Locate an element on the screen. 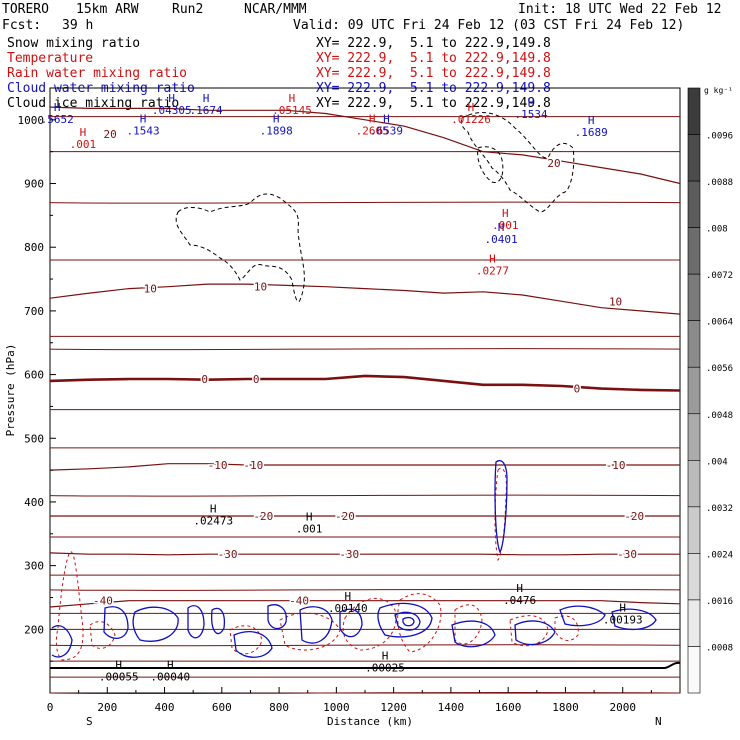  max-value-label: .1674 is located at coordinates (206, 110).